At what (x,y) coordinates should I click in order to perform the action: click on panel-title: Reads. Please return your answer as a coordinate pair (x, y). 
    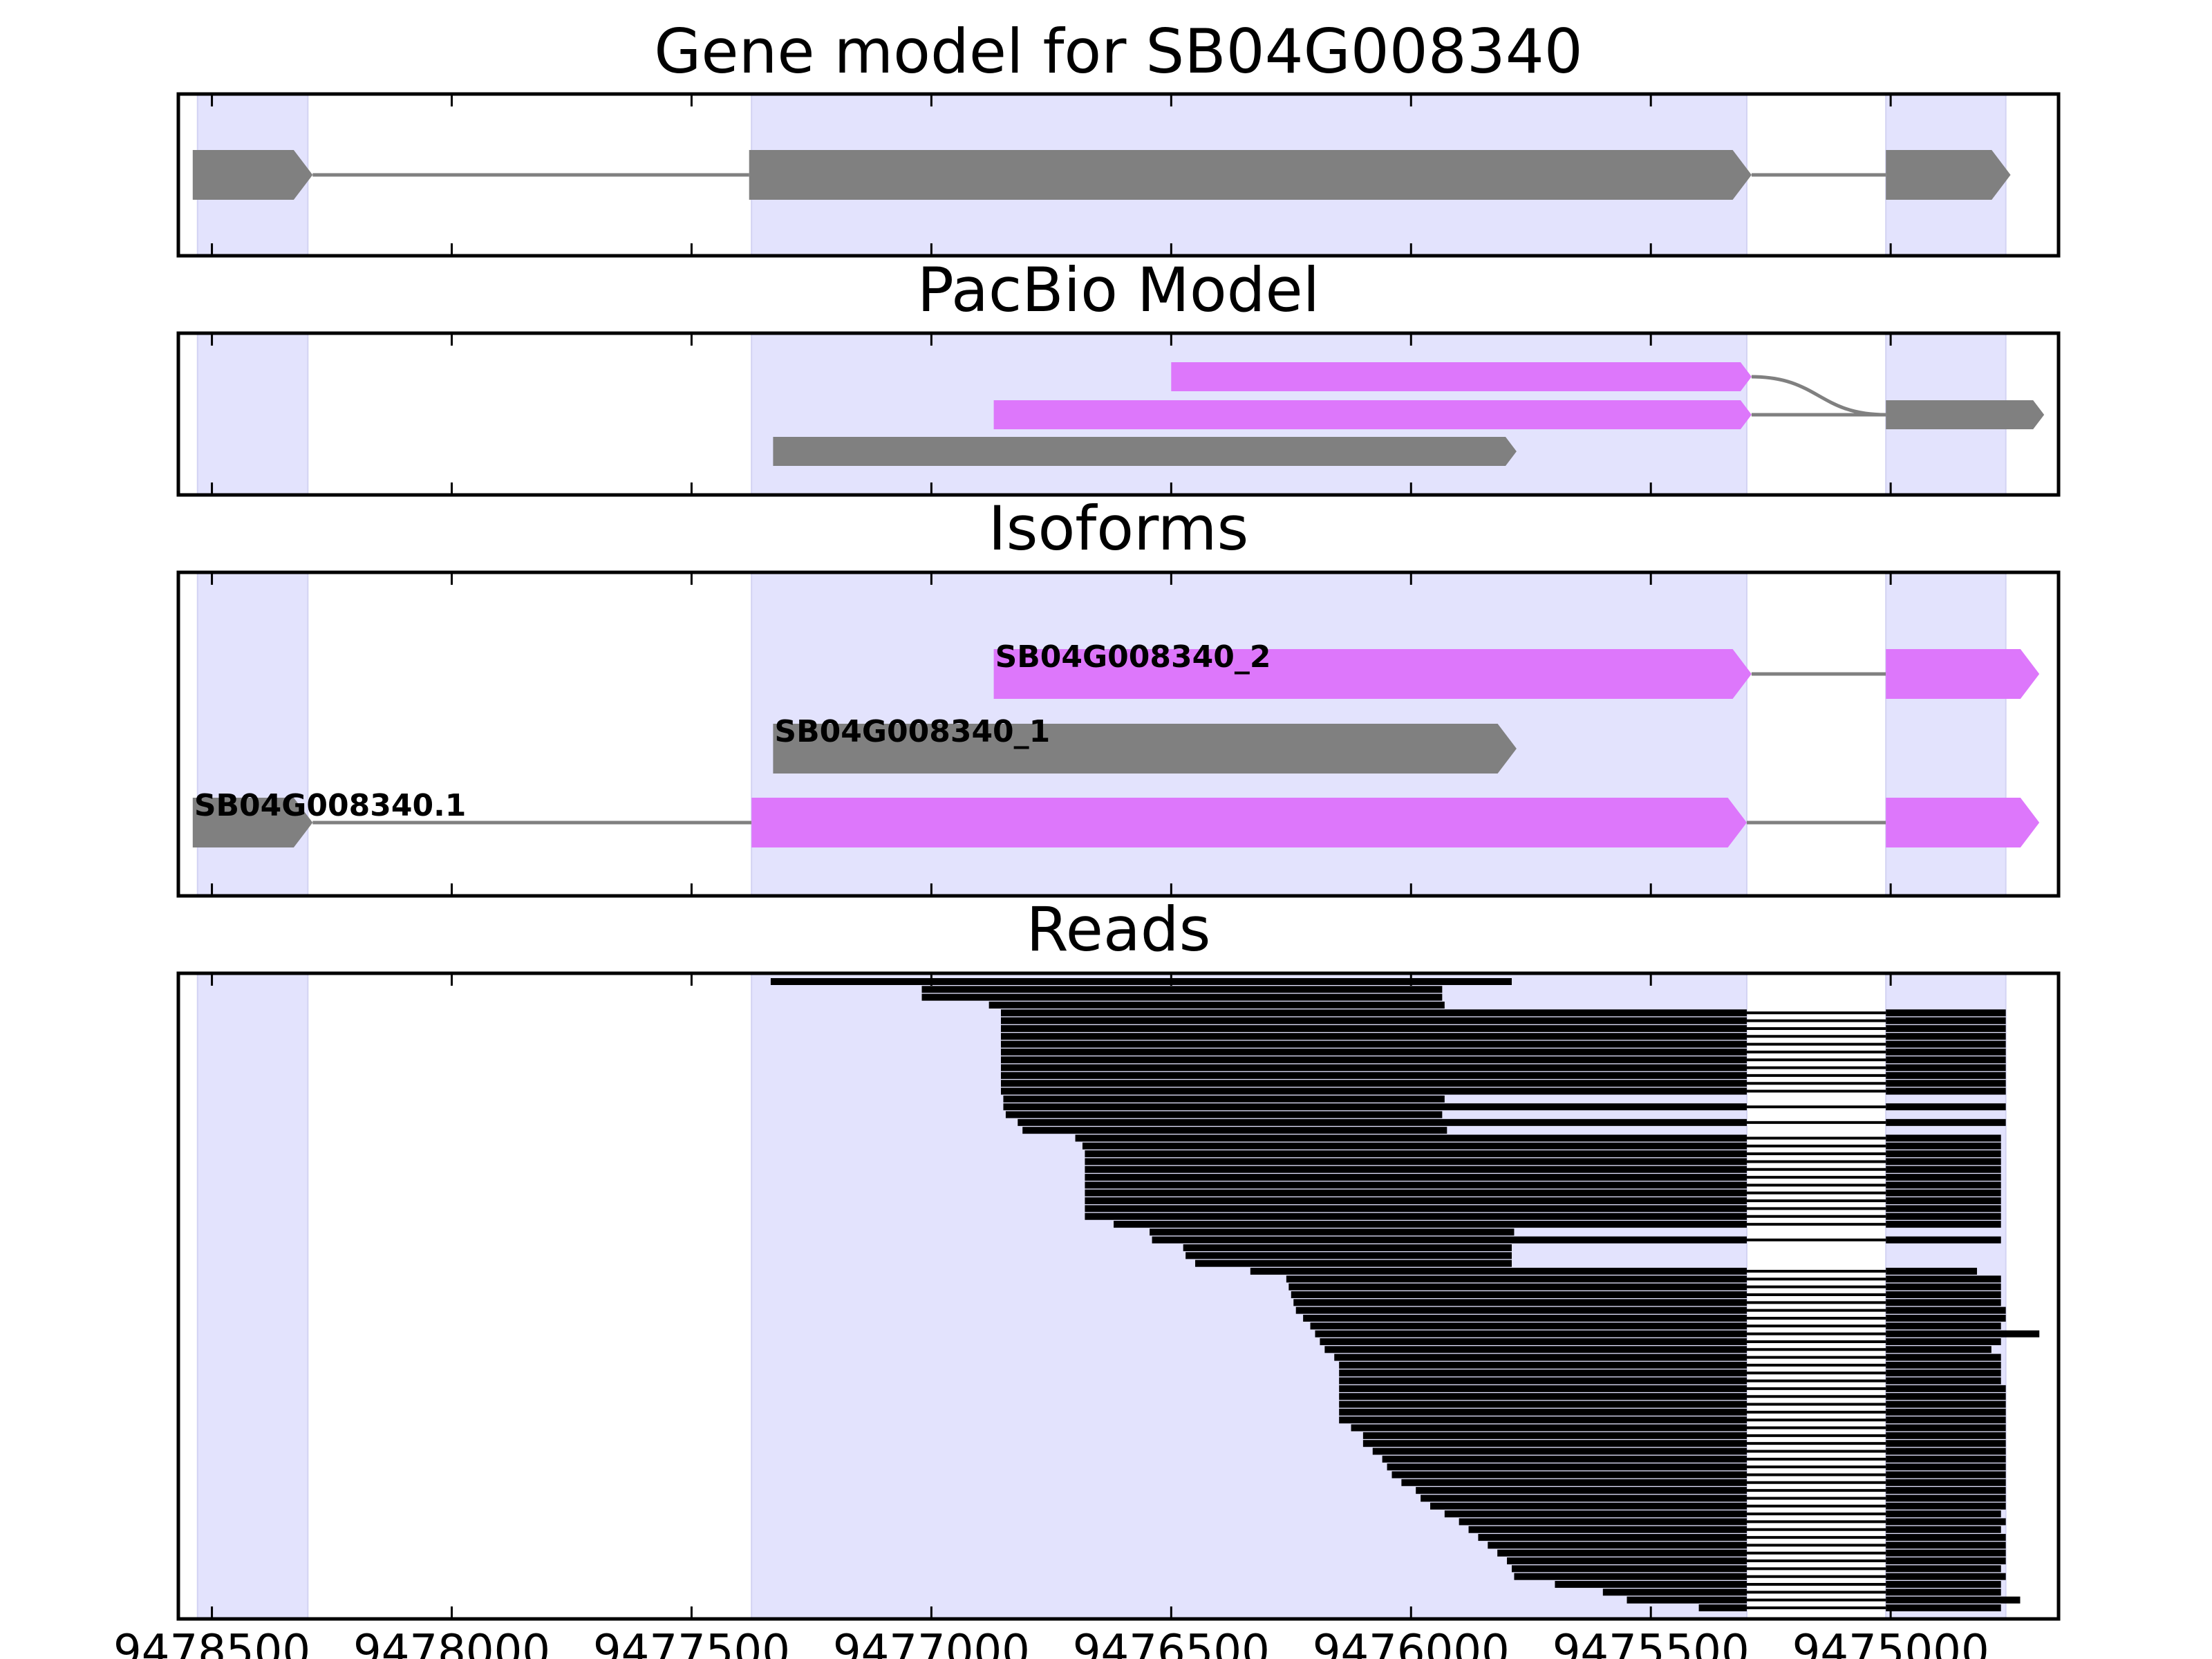
    Looking at the image, I should click on (1119, 929).